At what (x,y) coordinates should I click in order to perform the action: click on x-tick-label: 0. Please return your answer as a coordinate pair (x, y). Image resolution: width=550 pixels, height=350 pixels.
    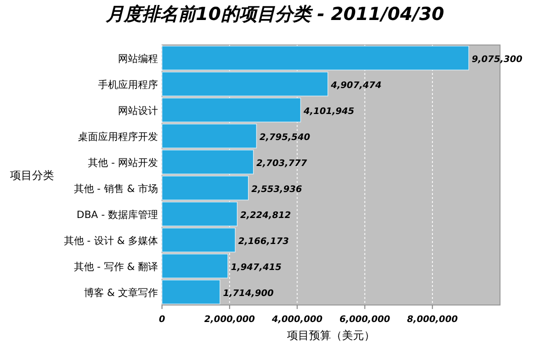
    Looking at the image, I should click on (162, 320).